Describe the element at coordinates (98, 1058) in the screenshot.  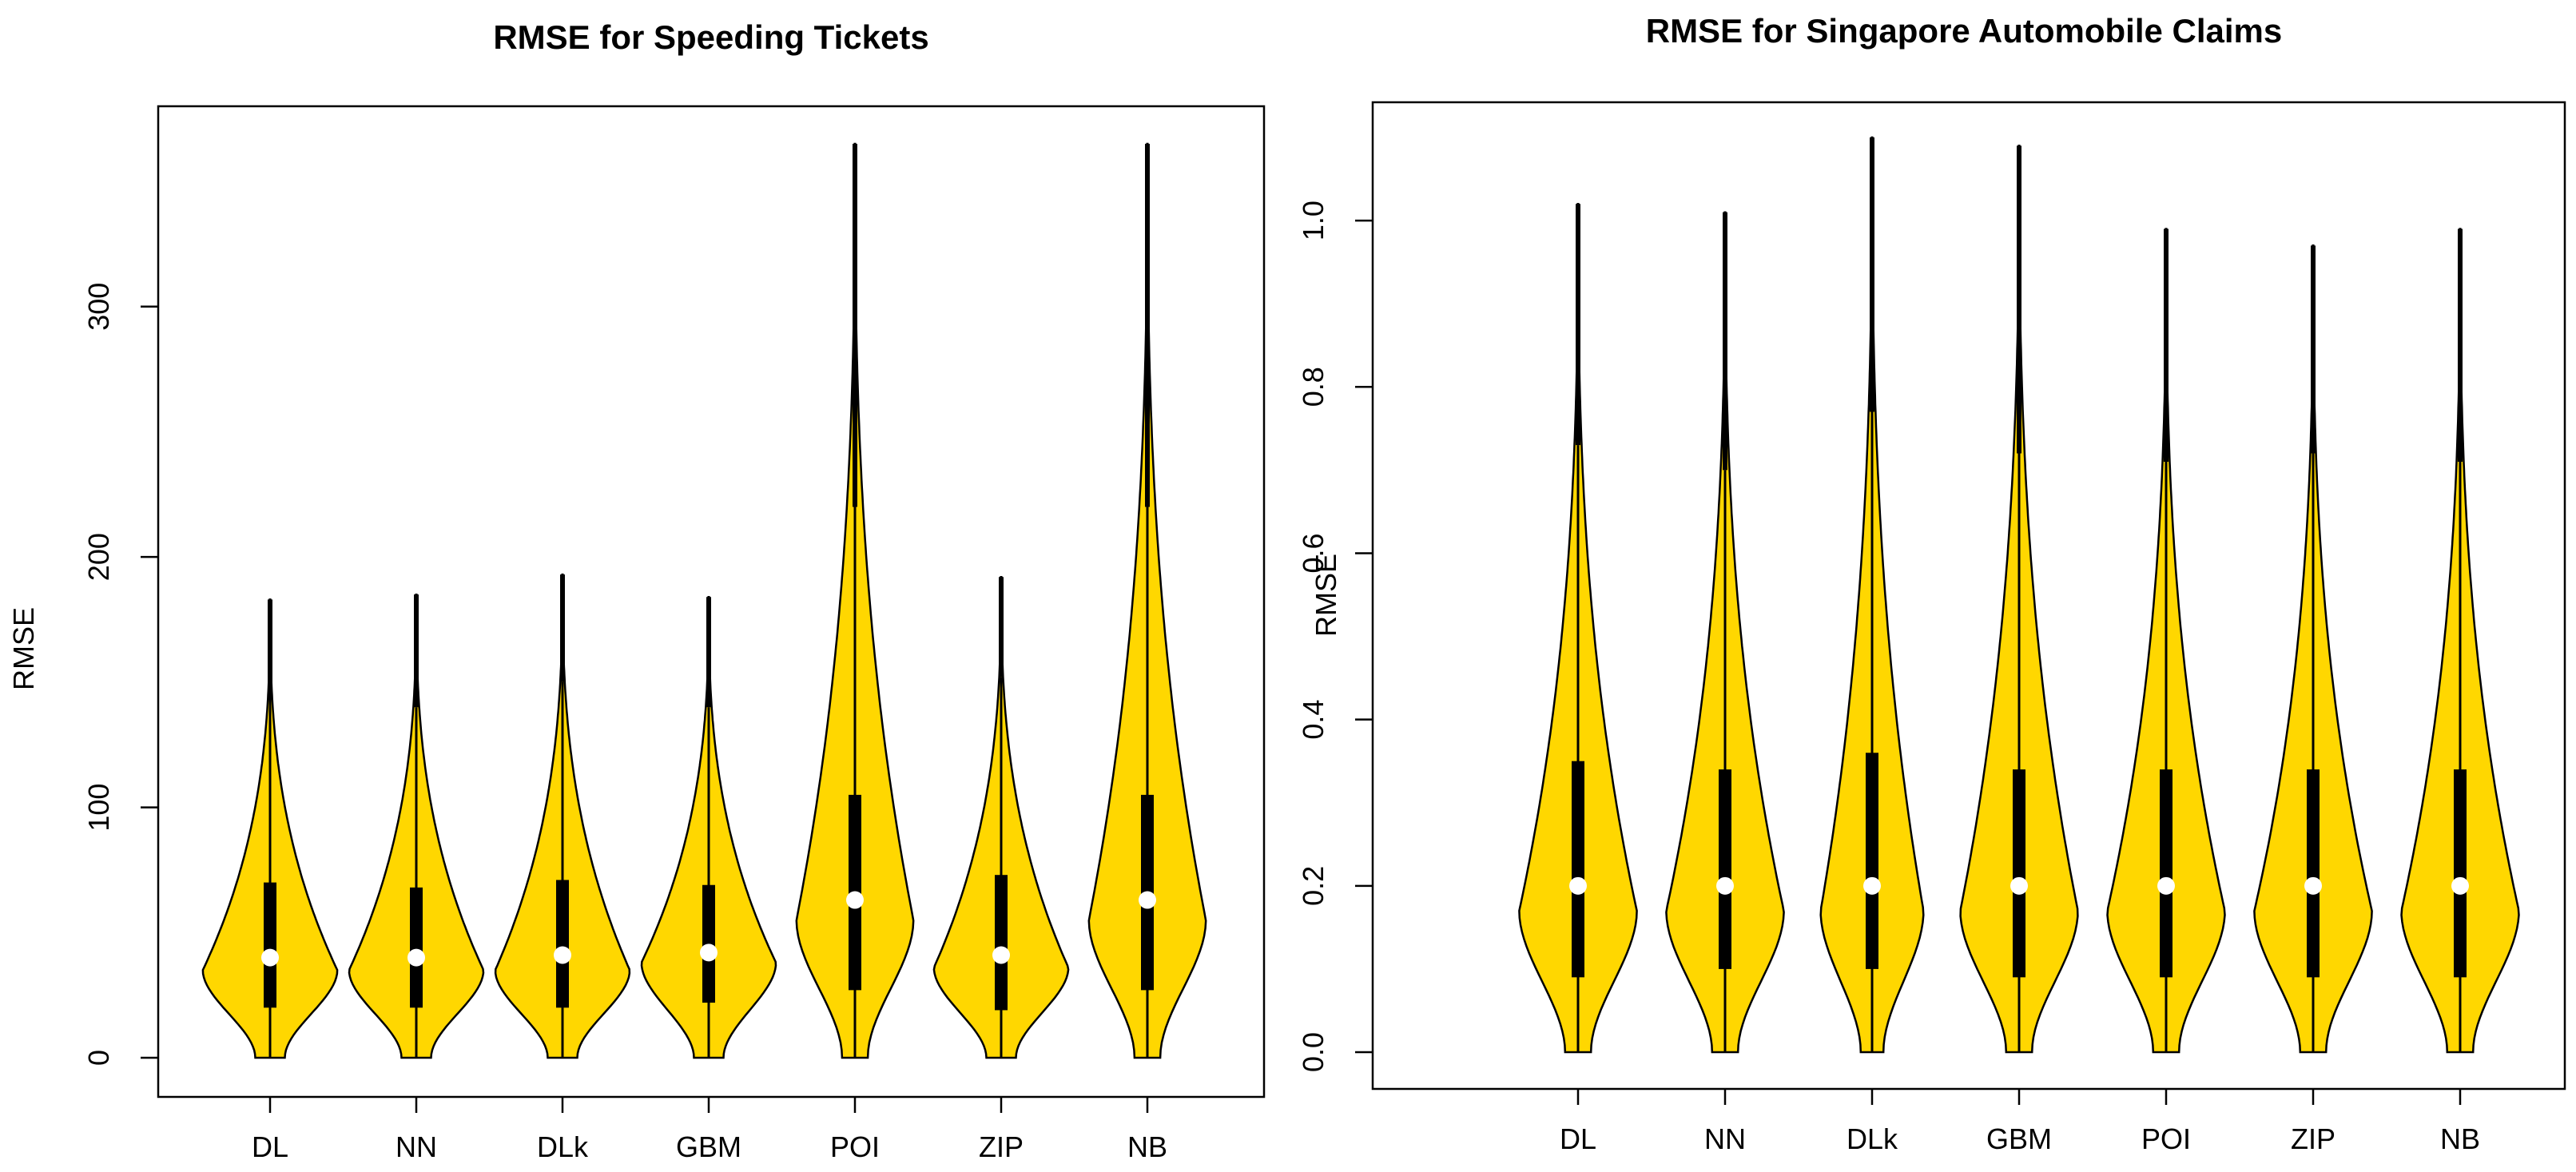
I see `y-tick-label: 0` at that location.